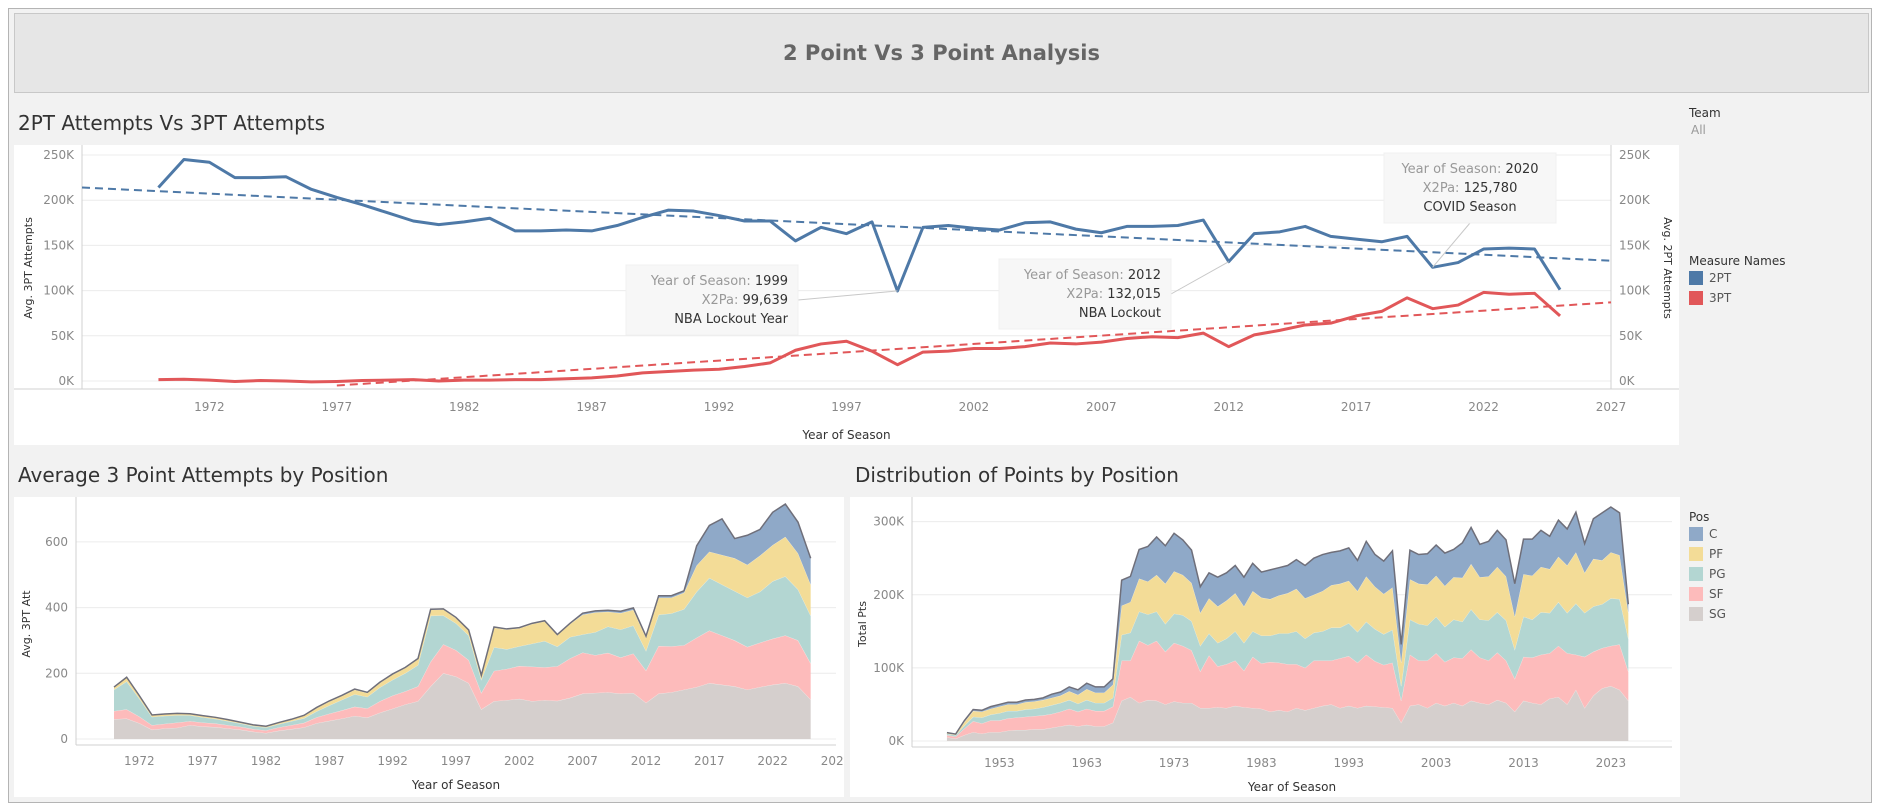  What do you see at coordinates (59, 291) in the screenshot?
I see `y-tick-label-left: 100K` at bounding box center [59, 291].